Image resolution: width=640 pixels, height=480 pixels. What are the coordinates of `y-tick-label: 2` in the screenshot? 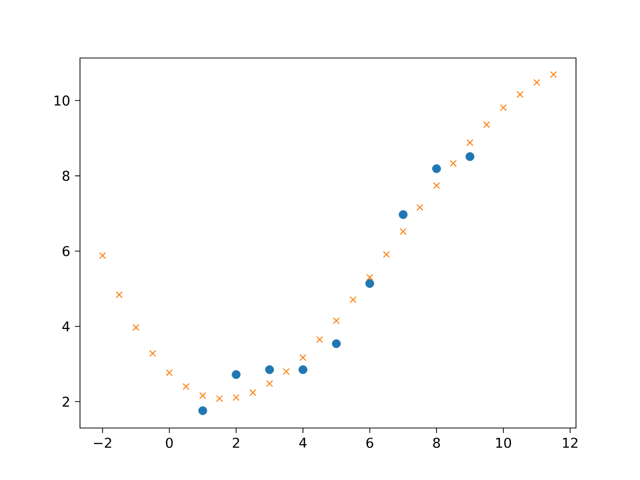 It's located at (65, 401).